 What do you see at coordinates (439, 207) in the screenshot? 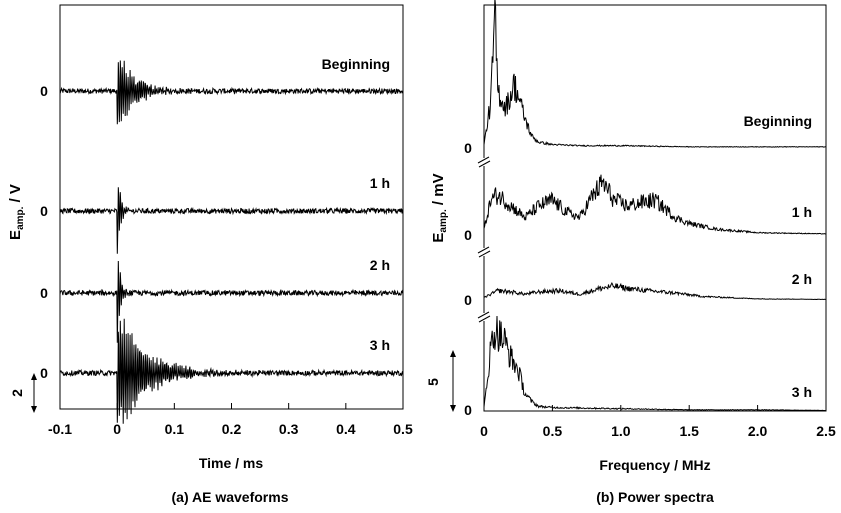
I see `panel-b-ylabel: Eamp. / mV` at bounding box center [439, 207].